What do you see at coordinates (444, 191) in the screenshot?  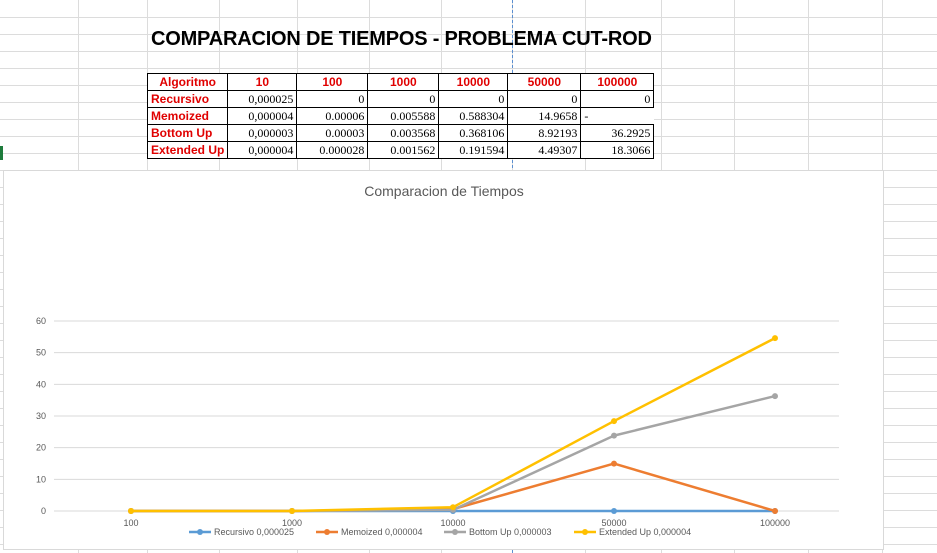 I see `chart-title: Comparacion de Tiempos` at bounding box center [444, 191].